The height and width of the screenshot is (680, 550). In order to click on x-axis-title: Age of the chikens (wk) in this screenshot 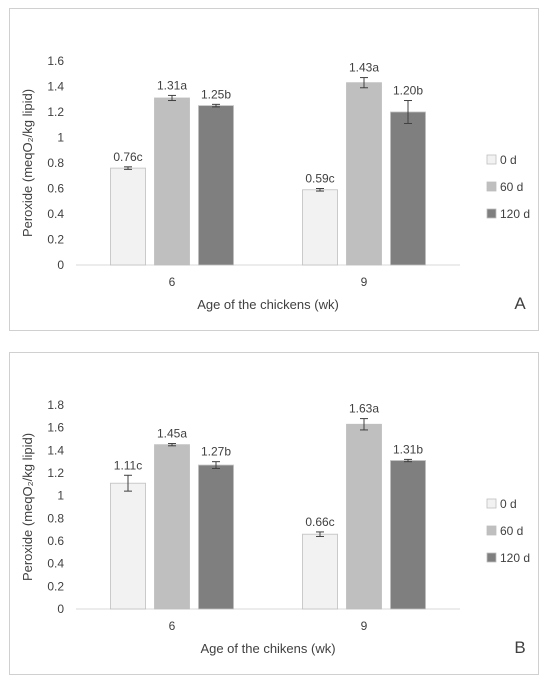, I will do `click(267, 648)`.